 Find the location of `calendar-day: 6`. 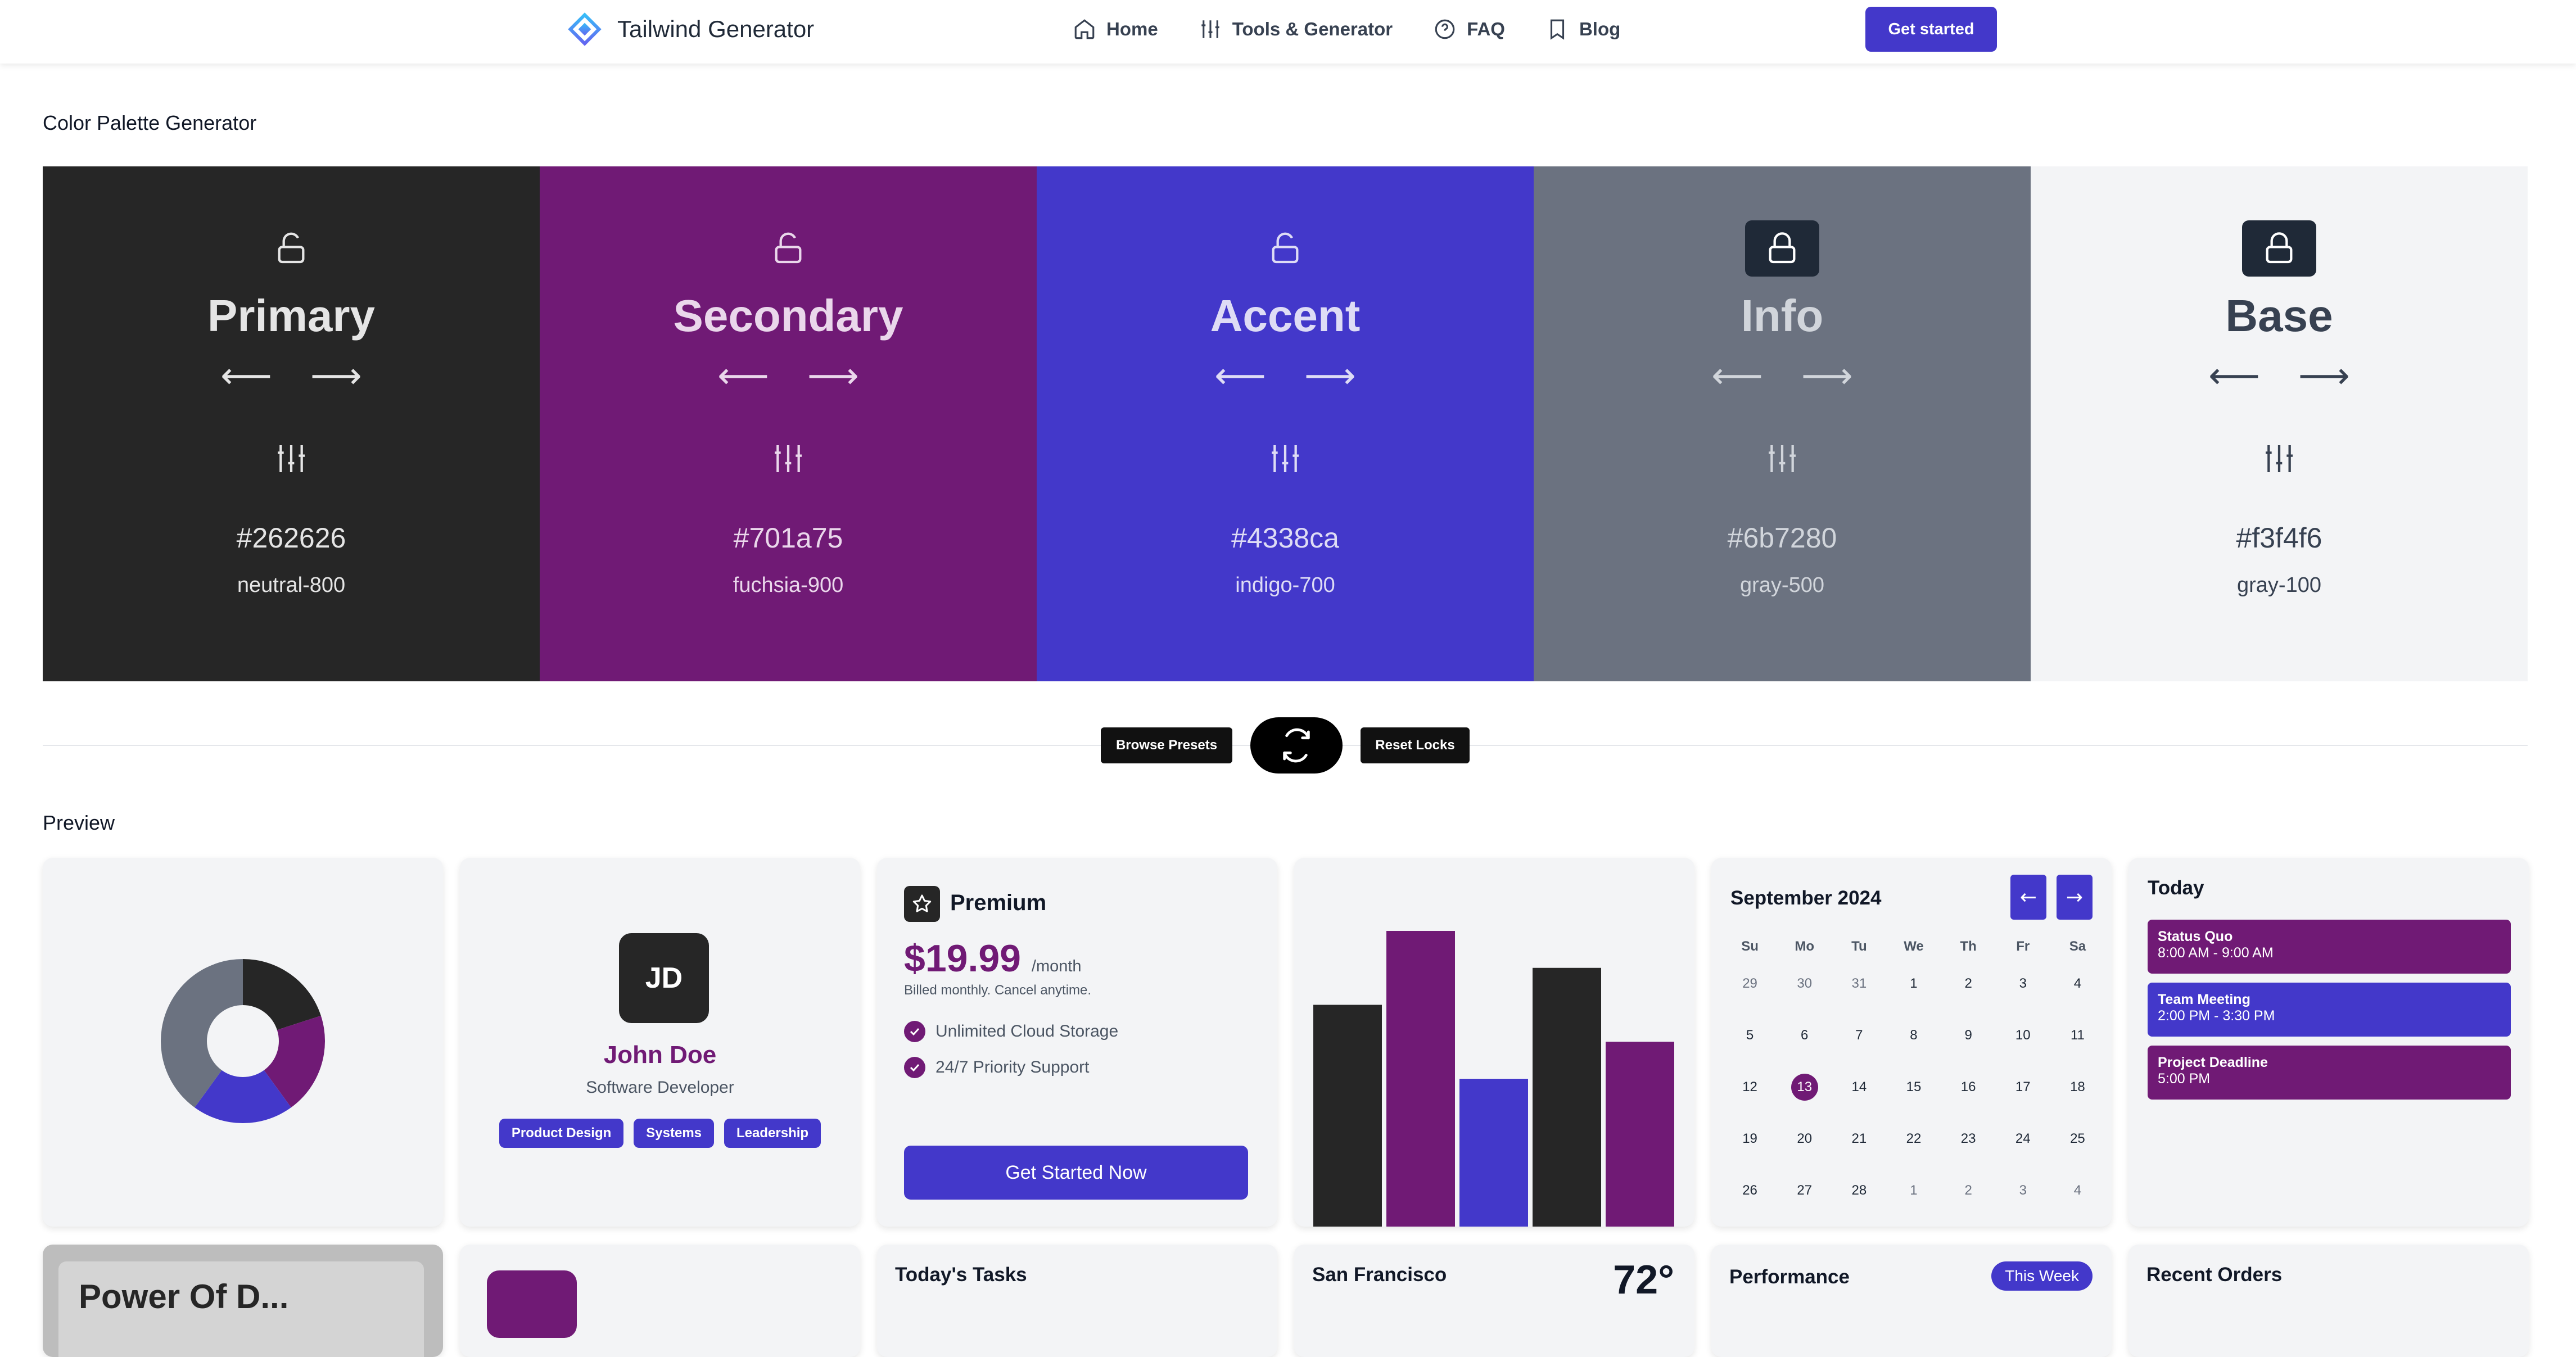

calendar-day: 6 is located at coordinates (1804, 1035).